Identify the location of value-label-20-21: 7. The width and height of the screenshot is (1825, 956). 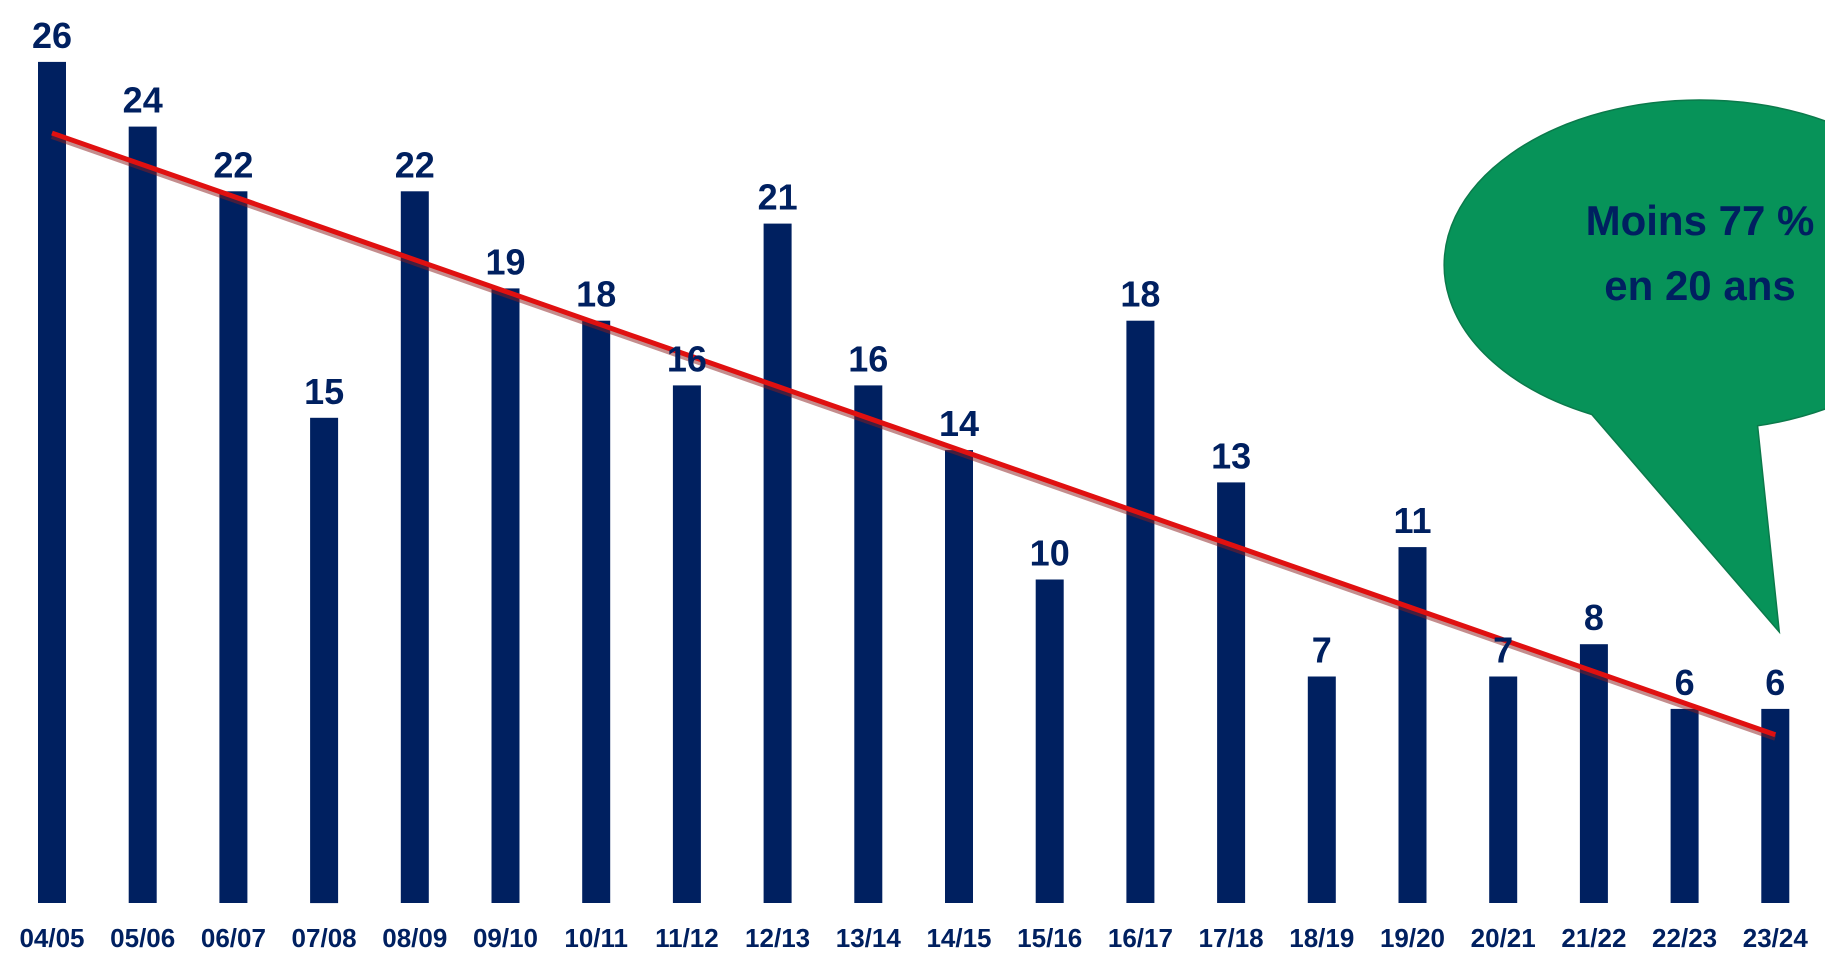
(1503, 650).